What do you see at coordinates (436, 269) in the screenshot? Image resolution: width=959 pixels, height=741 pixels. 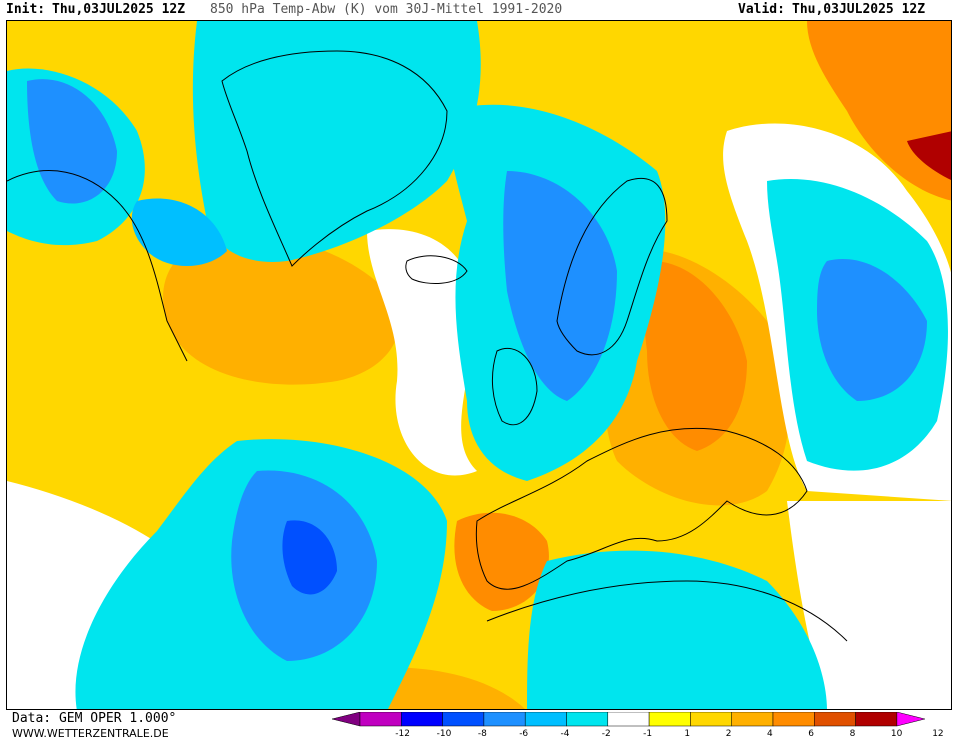 I see `coastline-iceland` at bounding box center [436, 269].